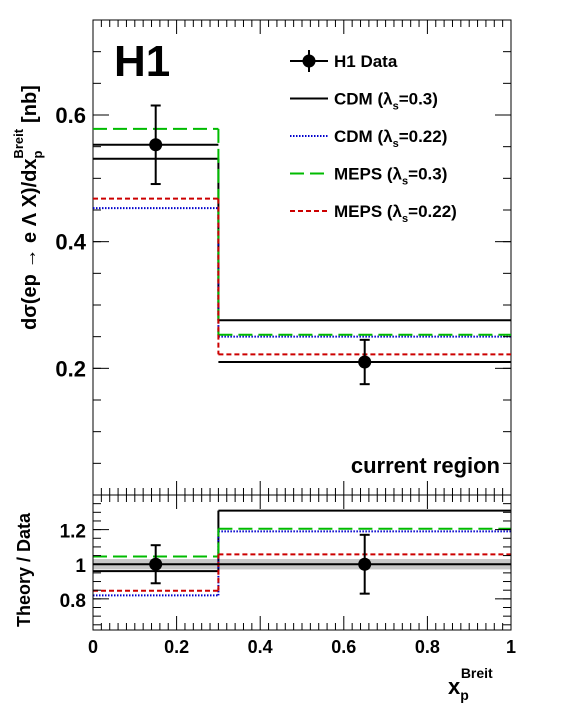 Image resolution: width=567 pixels, height=710 pixels. I want to click on legend-label-1: CDM (λs=0.22), so click(390, 138).